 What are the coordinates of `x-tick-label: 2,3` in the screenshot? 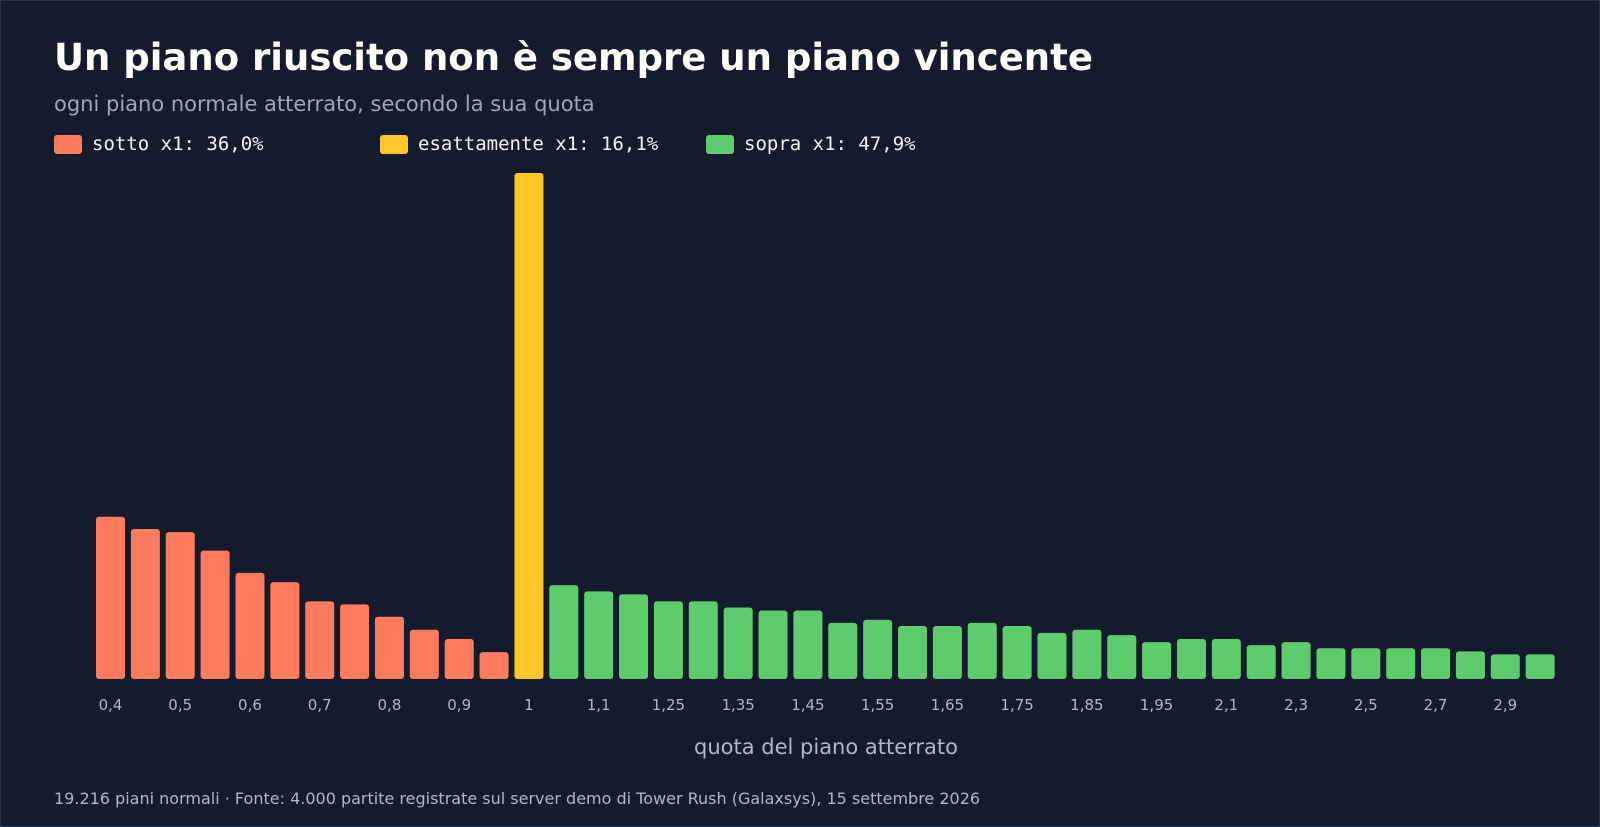 It's located at (1296, 705).